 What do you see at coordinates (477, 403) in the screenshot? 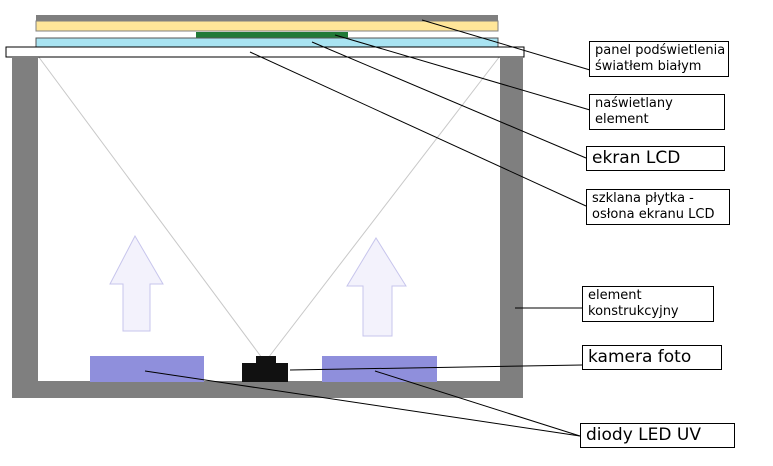
I see `leader-led-right` at bounding box center [477, 403].